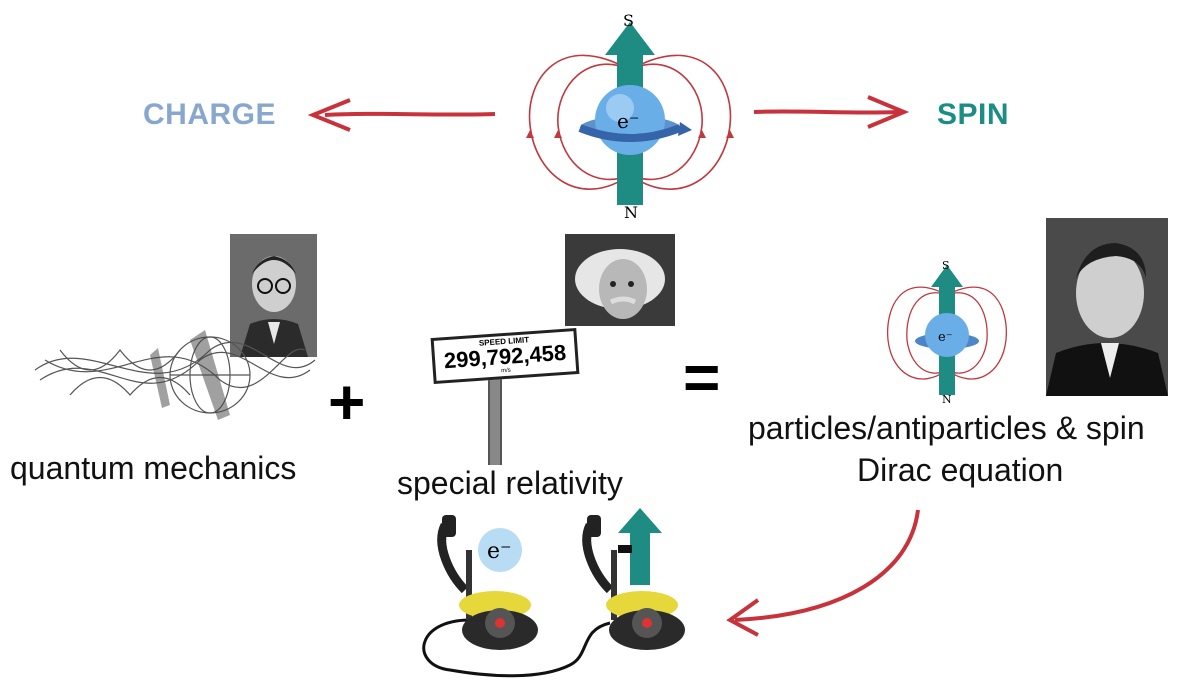 The width and height of the screenshot is (1204, 697). I want to click on einstein-photo, so click(620, 280).